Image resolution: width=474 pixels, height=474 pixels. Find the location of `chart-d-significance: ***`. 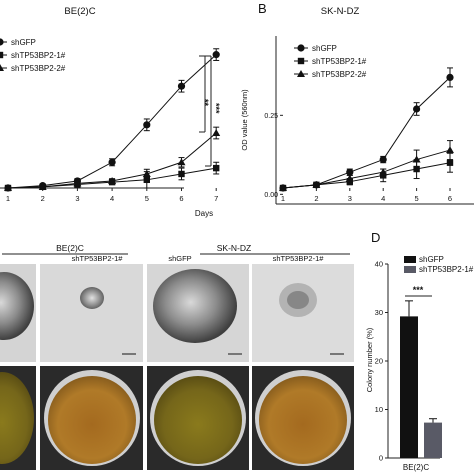

chart-d-significance: *** is located at coordinates (418, 291).